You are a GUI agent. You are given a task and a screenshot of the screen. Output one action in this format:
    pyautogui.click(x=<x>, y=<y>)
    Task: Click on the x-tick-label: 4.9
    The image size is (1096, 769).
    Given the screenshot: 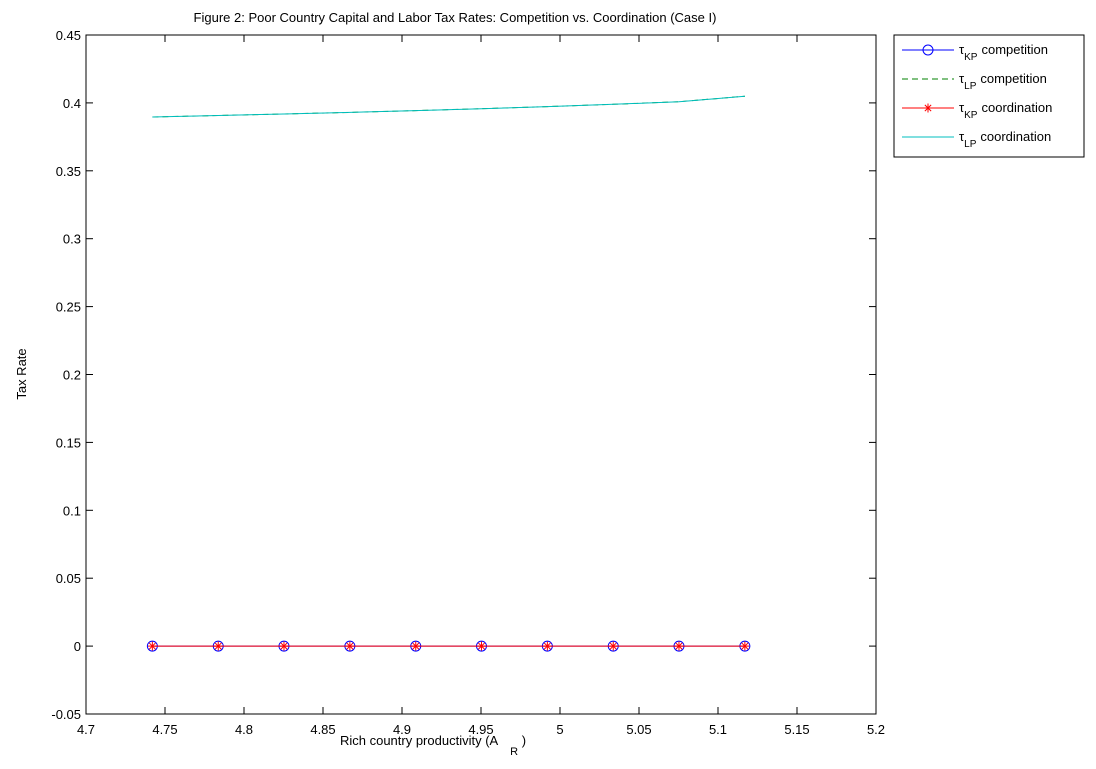 What is the action you would take?
    pyautogui.click(x=402, y=729)
    